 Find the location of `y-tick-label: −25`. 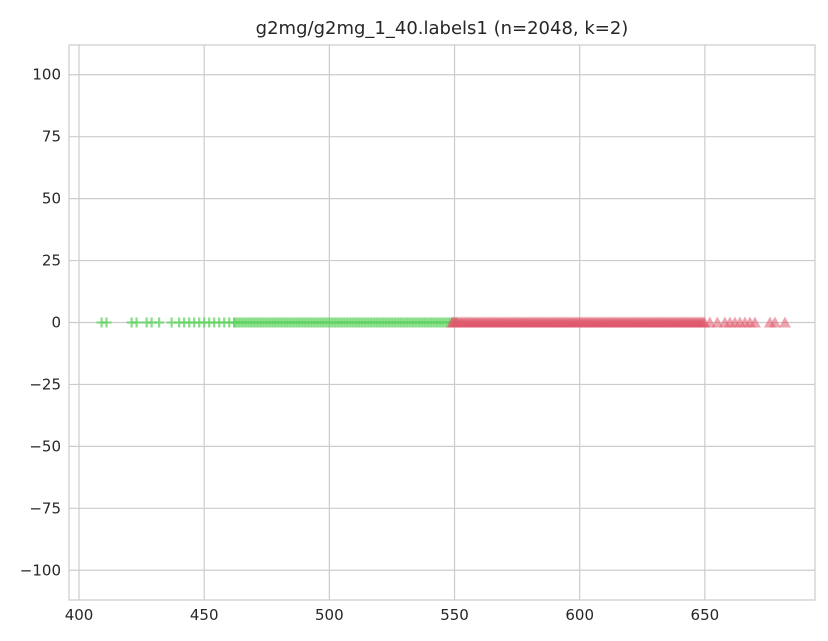

y-tick-label: −25 is located at coordinates (45, 384).